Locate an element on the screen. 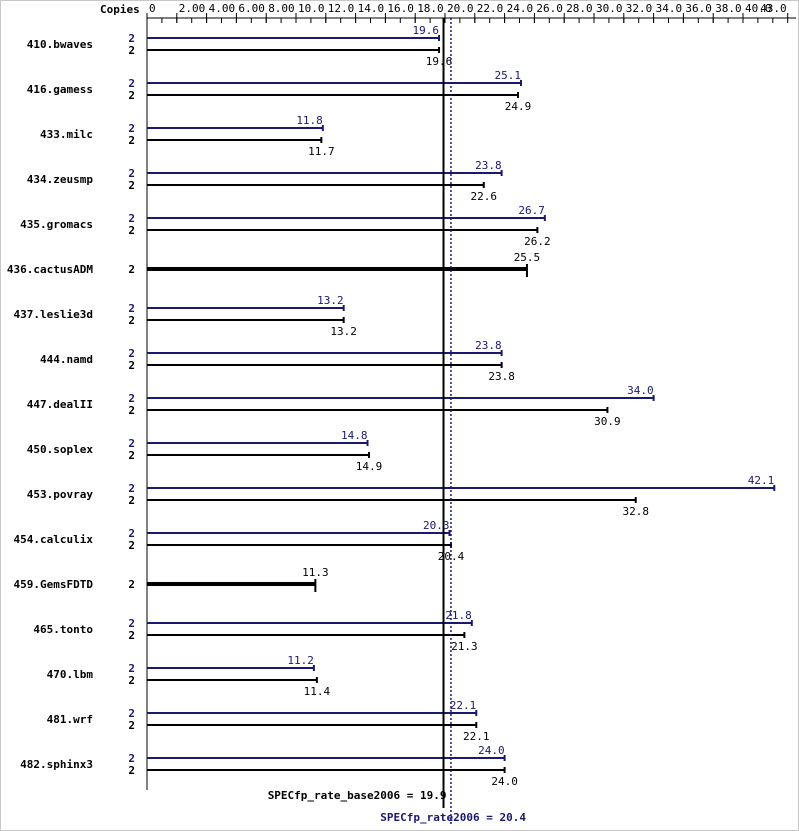  benchmark-name: 454.calculix is located at coordinates (54, 539).